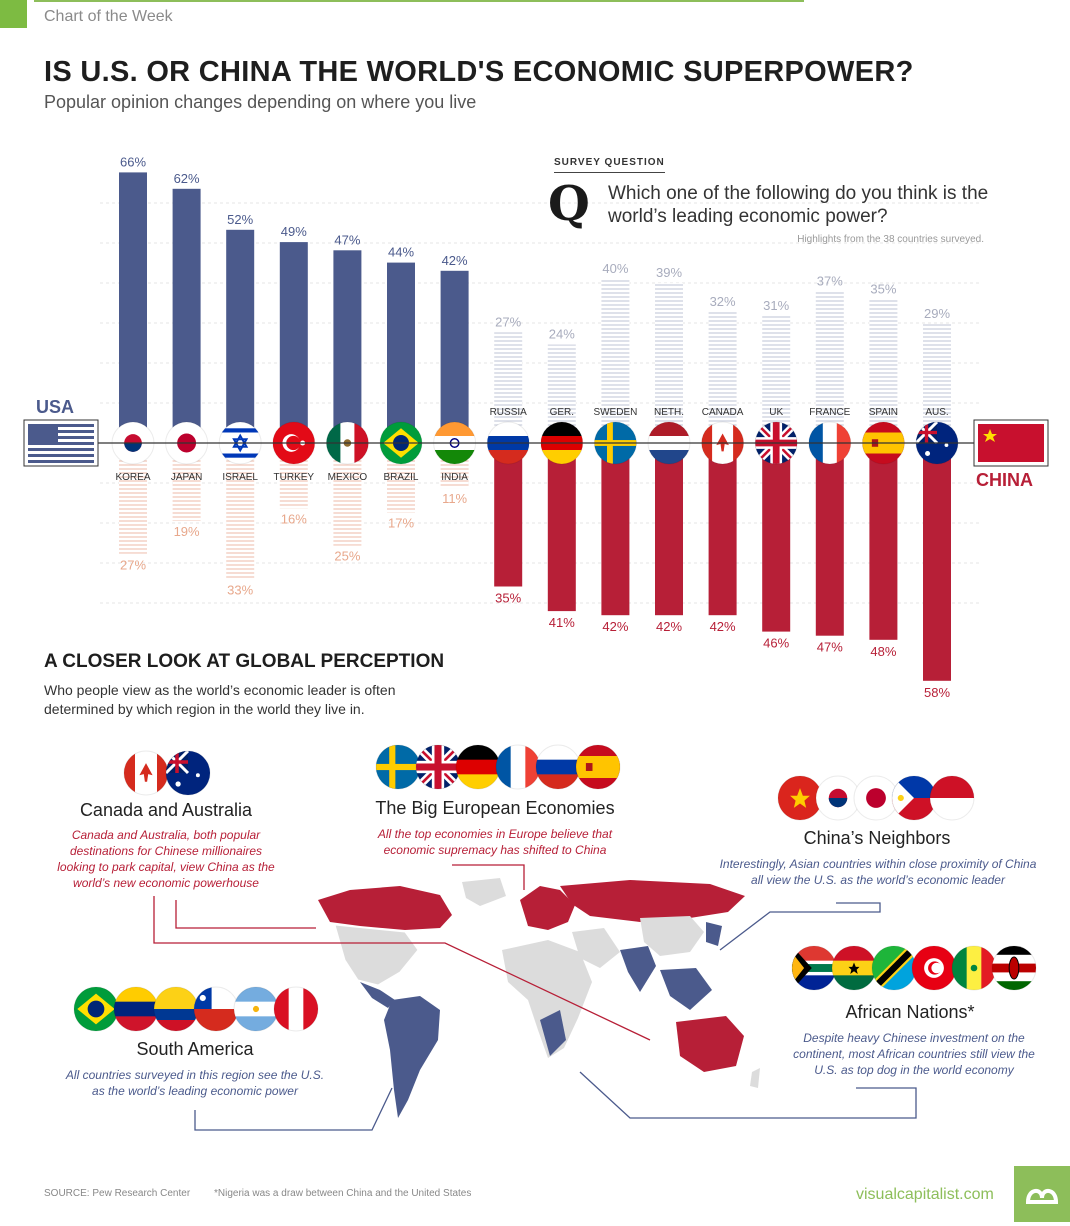 The height and width of the screenshot is (1226, 1070). Describe the element at coordinates (347, 346) in the screenshot. I see `bar-usa-mexico` at that location.